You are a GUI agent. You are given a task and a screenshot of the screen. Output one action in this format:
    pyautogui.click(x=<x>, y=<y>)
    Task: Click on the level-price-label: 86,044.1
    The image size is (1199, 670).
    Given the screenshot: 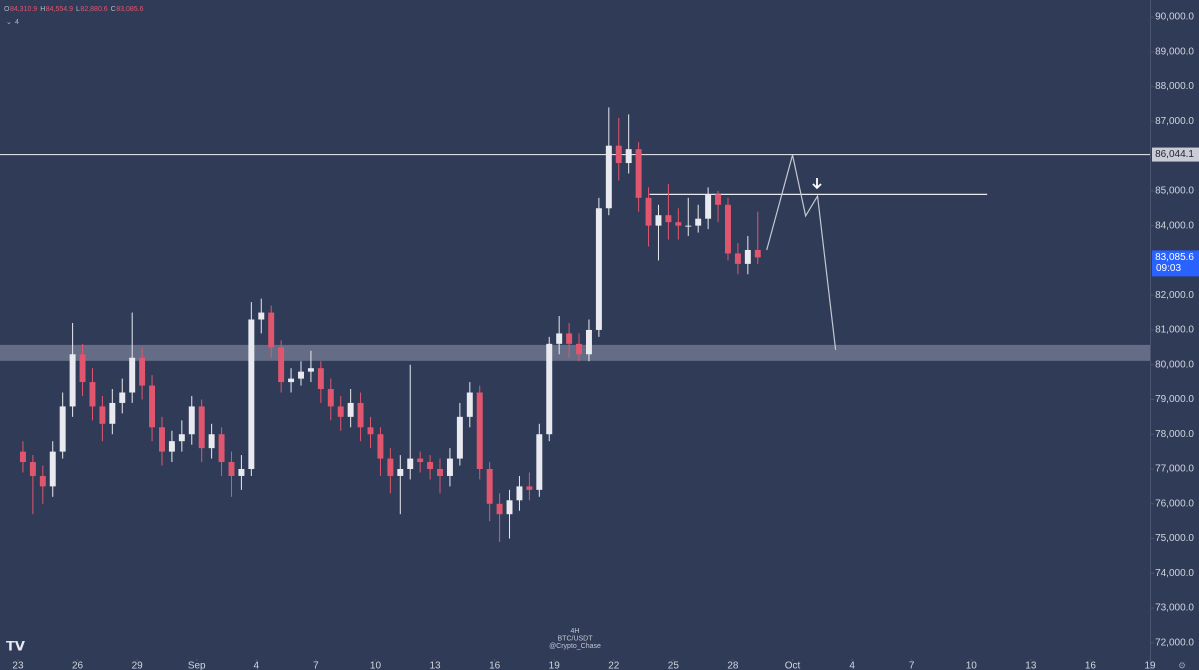 What is the action you would take?
    pyautogui.click(x=1174, y=154)
    